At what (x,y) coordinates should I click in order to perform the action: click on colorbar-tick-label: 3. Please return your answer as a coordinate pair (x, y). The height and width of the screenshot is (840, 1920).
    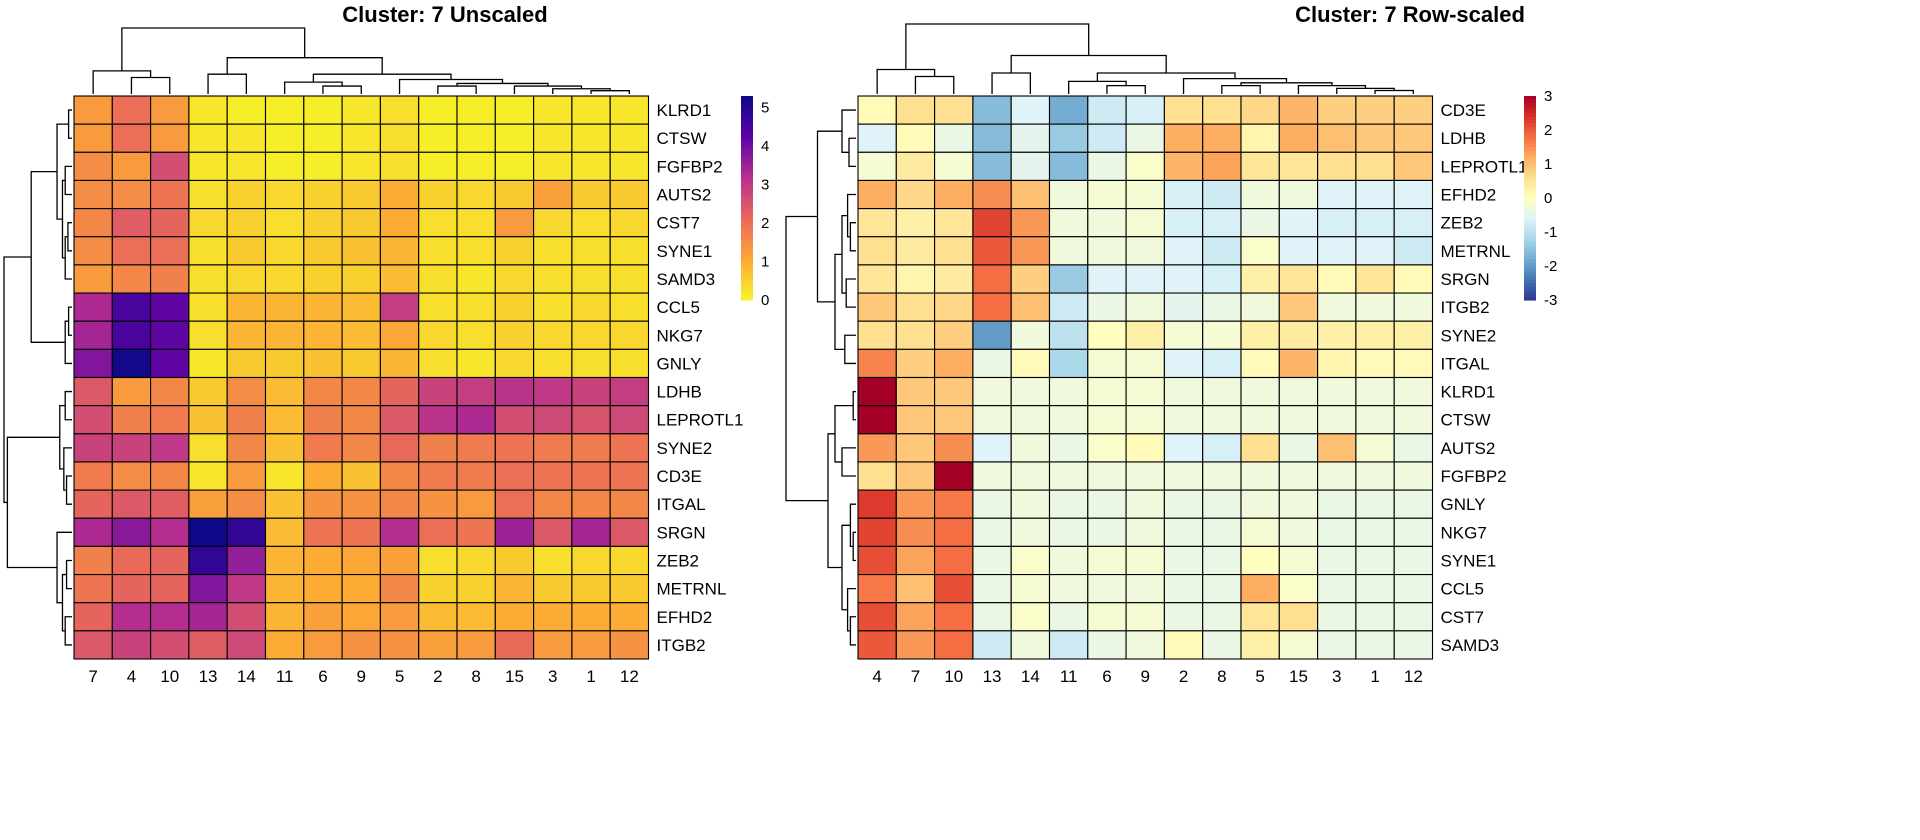
    Looking at the image, I should click on (765, 185).